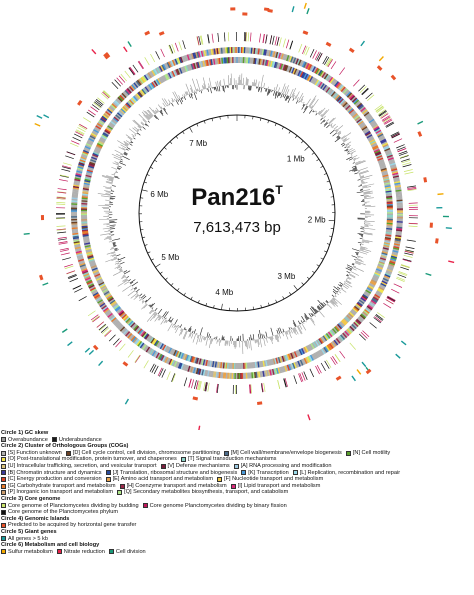 The image size is (474, 595). Describe the element at coordinates (3, 440) in the screenshot. I see `swatch-overabundance` at that location.